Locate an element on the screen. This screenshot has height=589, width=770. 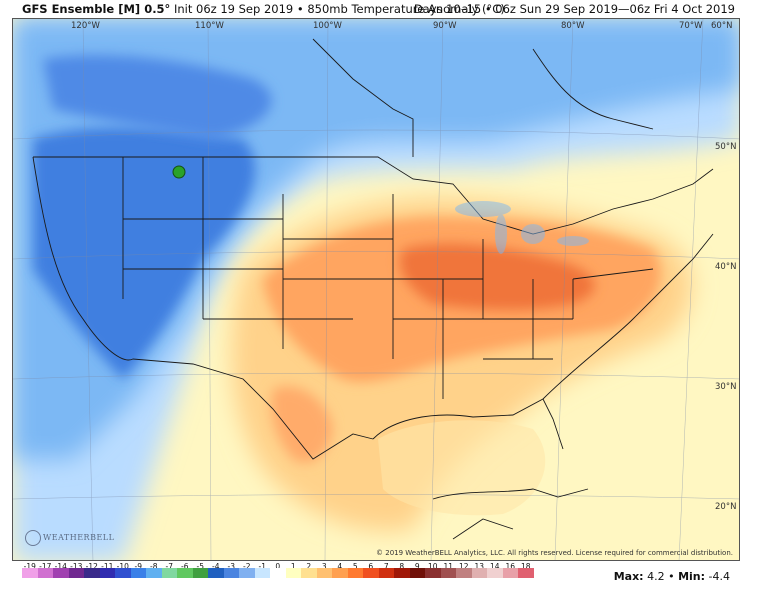
north-cold-region is located at coordinates (157, 97).